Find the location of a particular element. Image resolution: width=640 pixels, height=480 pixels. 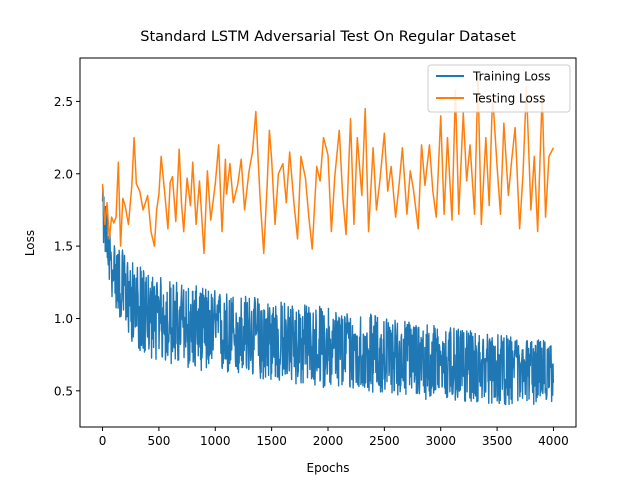

x-axis-ticks: 0 500 1000 1500 2000 2500 3000 3500 4000 is located at coordinates (334, 437).